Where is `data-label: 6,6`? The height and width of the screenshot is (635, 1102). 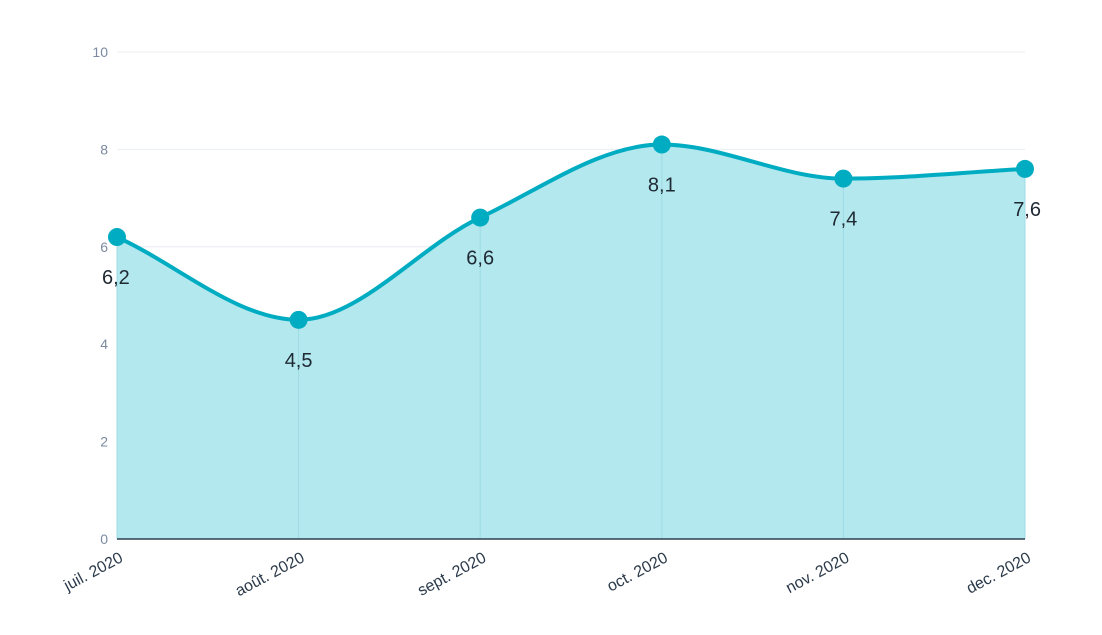 data-label: 6,6 is located at coordinates (480, 259).